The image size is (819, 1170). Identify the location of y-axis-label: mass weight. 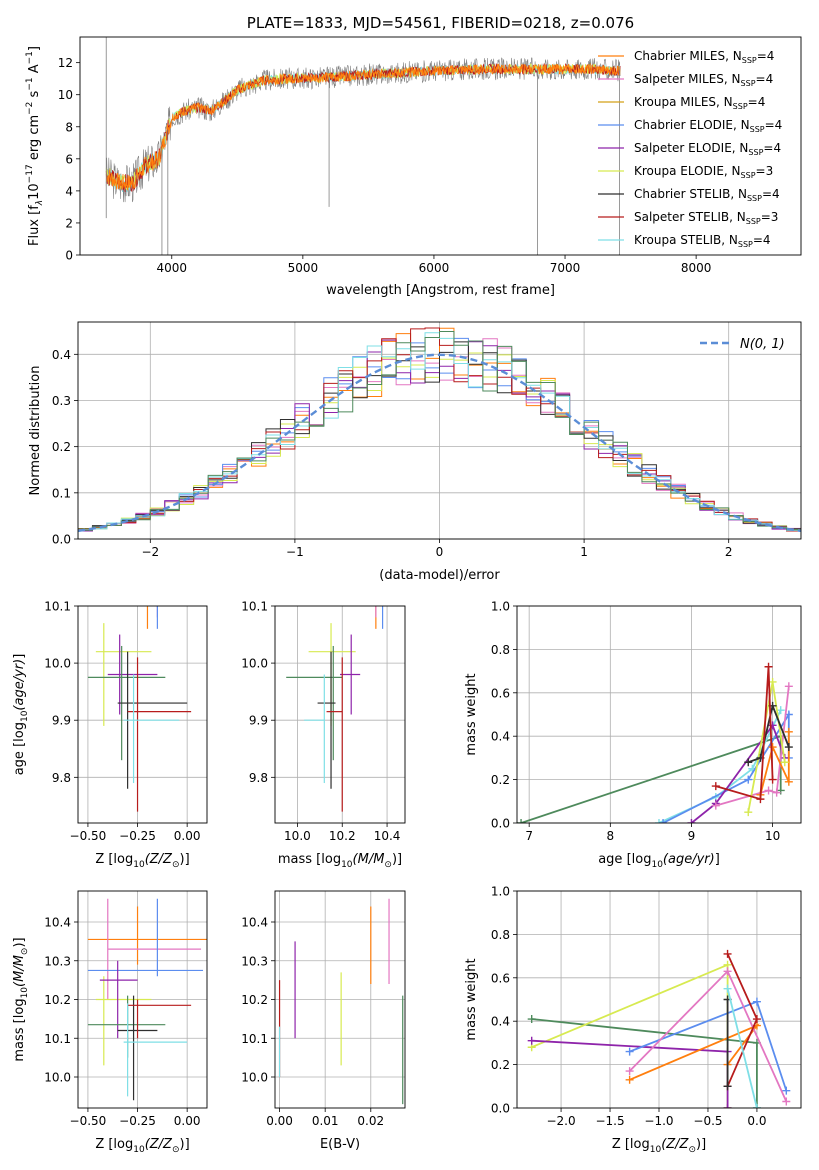
(471, 714).